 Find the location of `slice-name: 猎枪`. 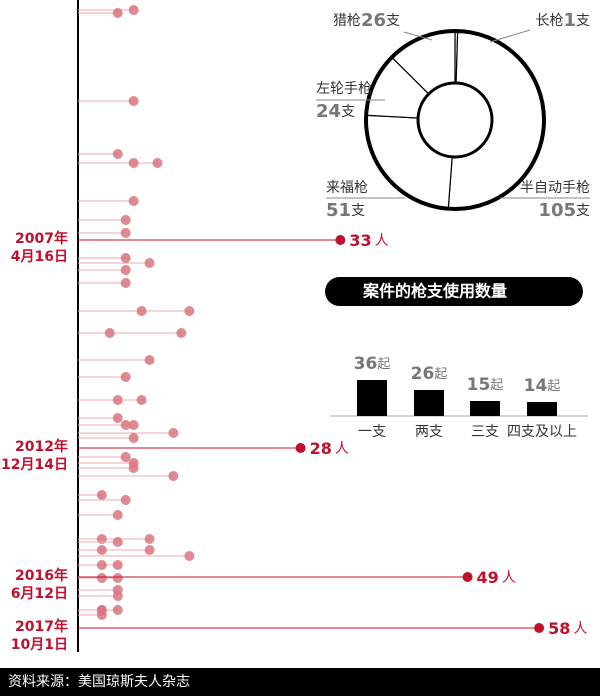

slice-name: 猎枪 is located at coordinates (347, 20).